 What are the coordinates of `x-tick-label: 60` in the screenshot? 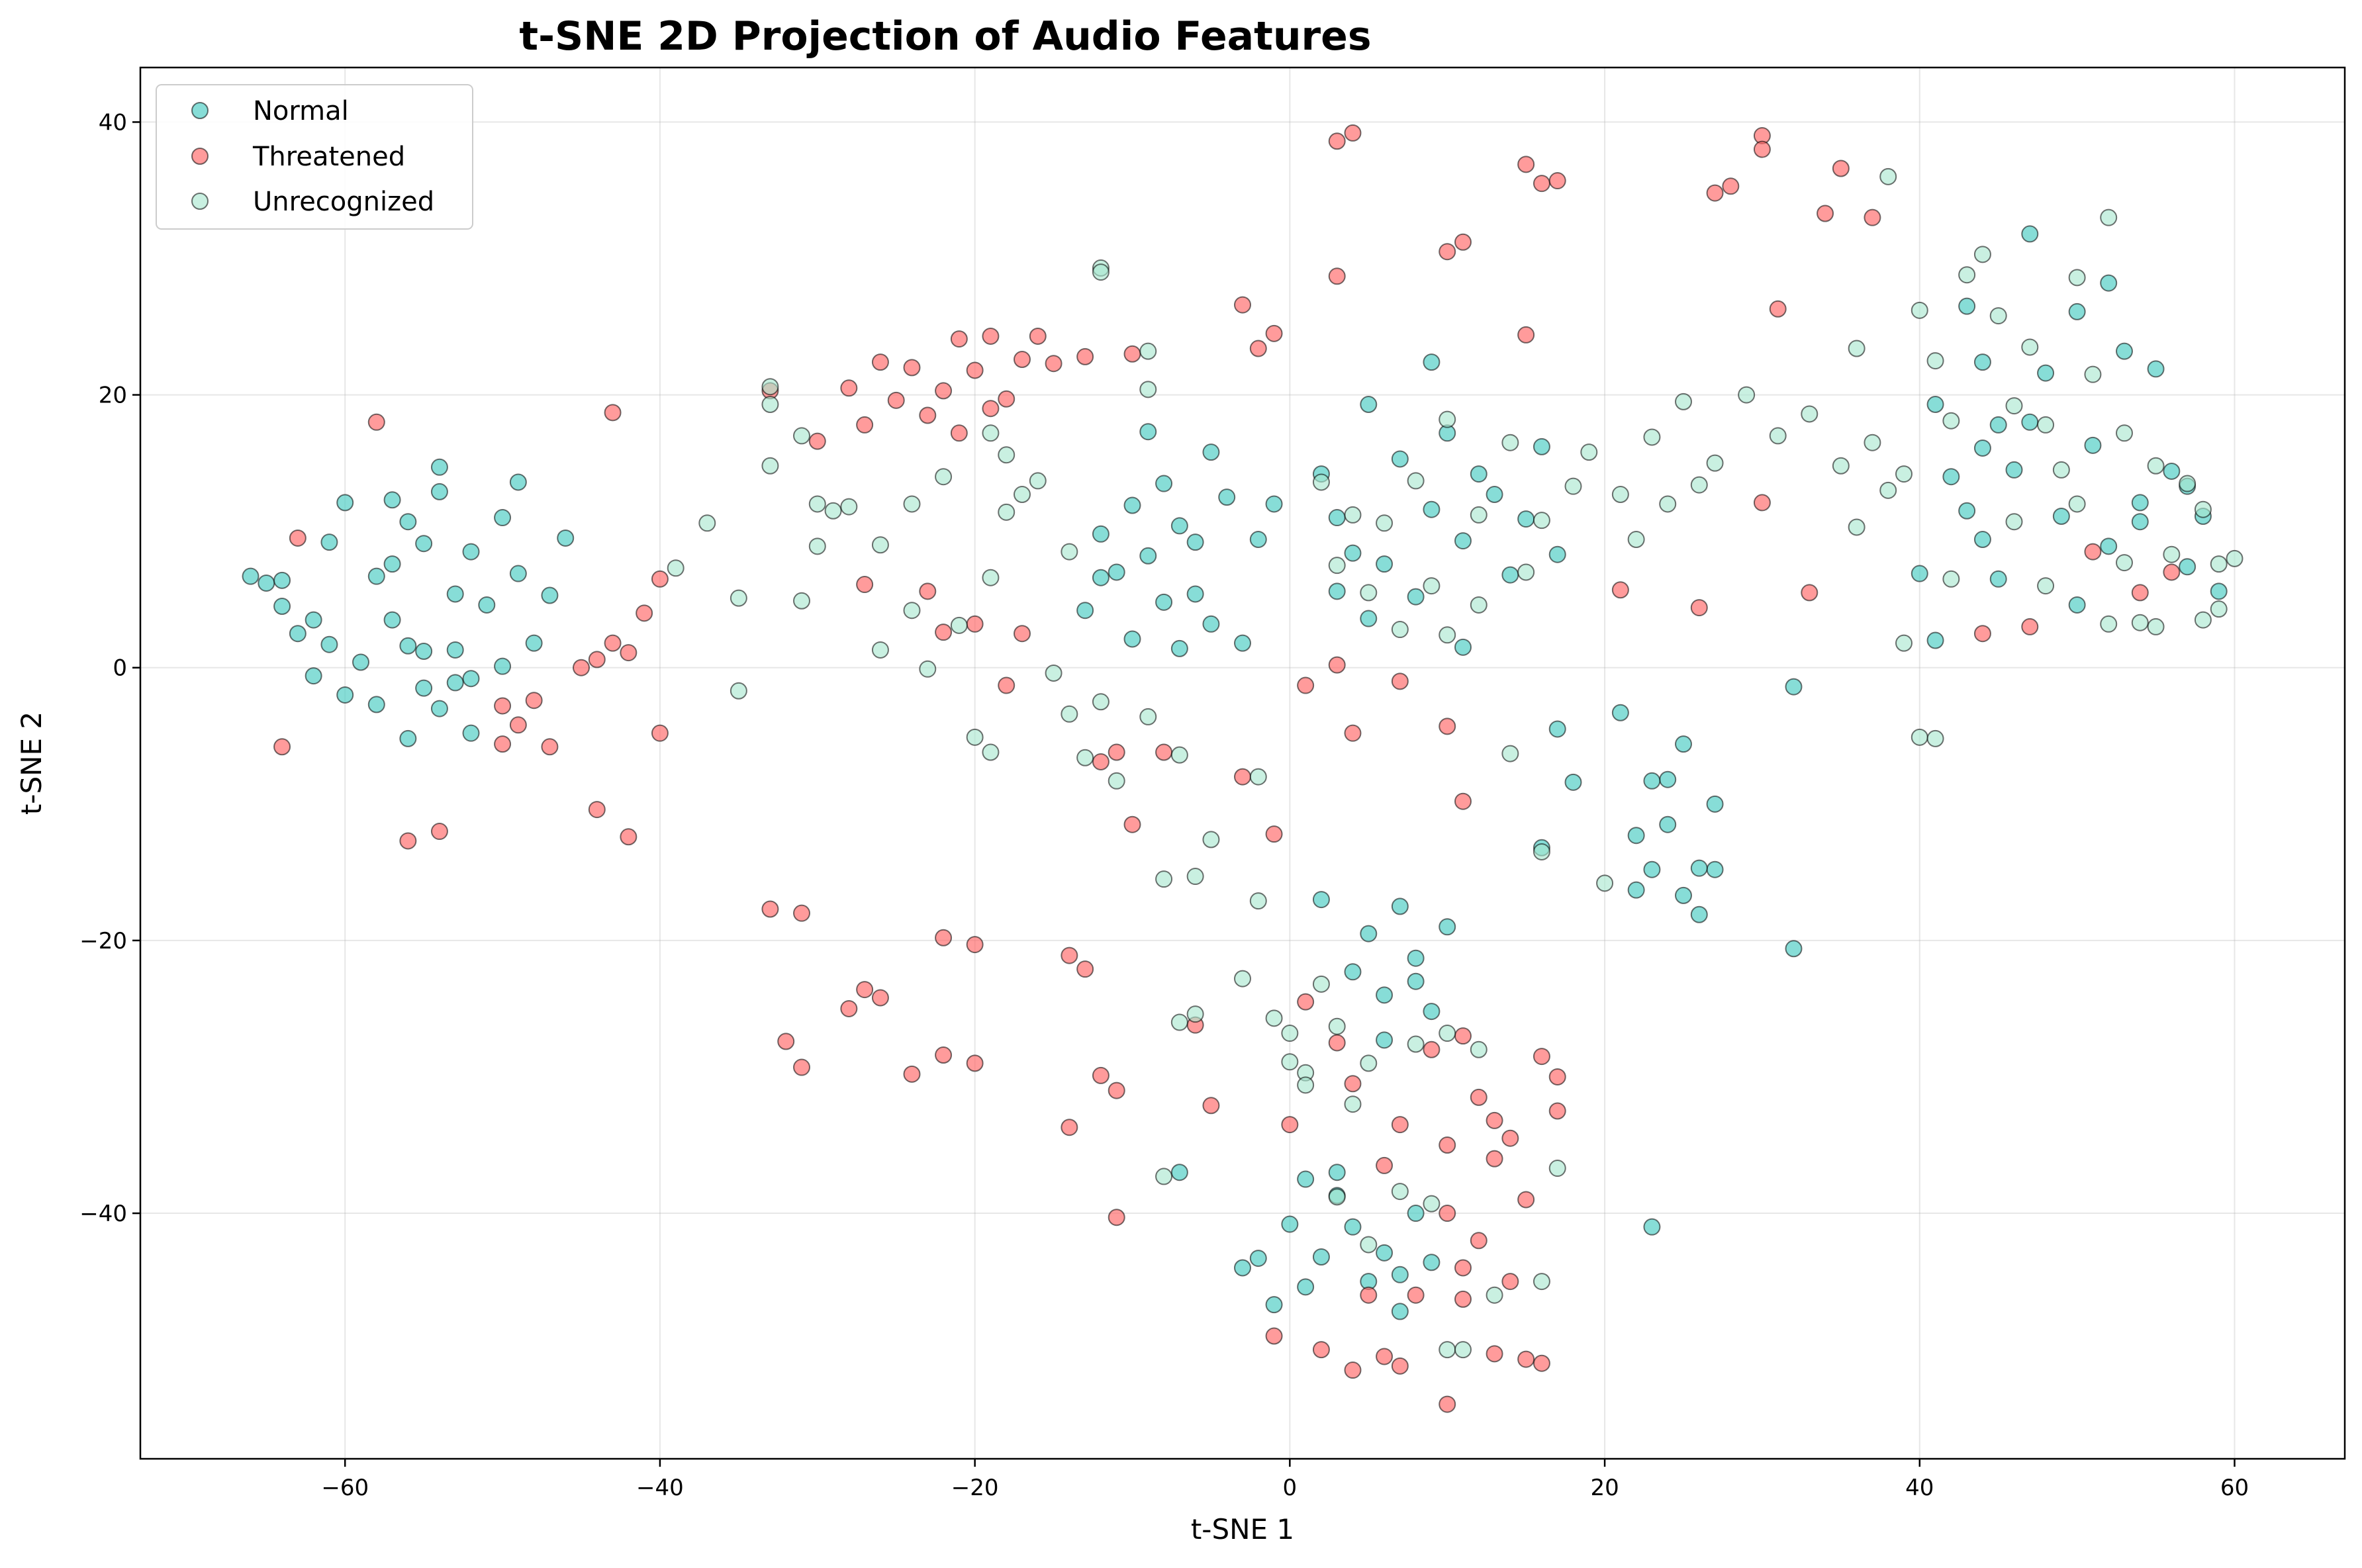 It's located at (2235, 1488).